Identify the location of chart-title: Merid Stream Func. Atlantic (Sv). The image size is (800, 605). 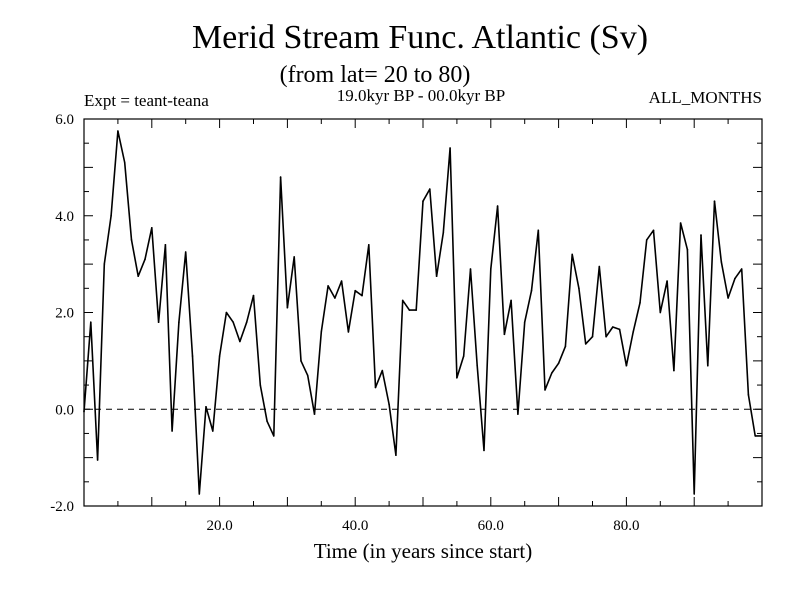
(420, 37).